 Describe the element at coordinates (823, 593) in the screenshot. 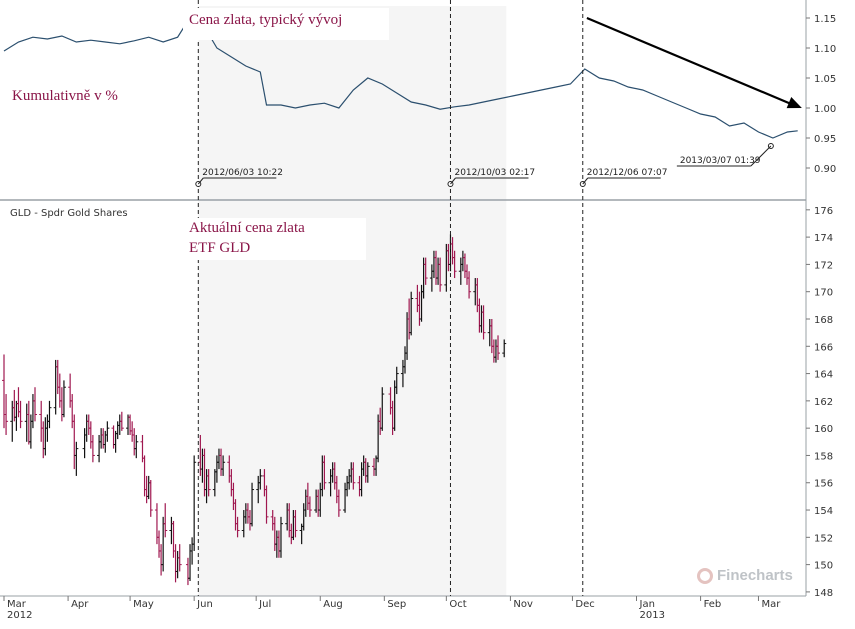

I see `bottom-y-tick-label: 148` at that location.